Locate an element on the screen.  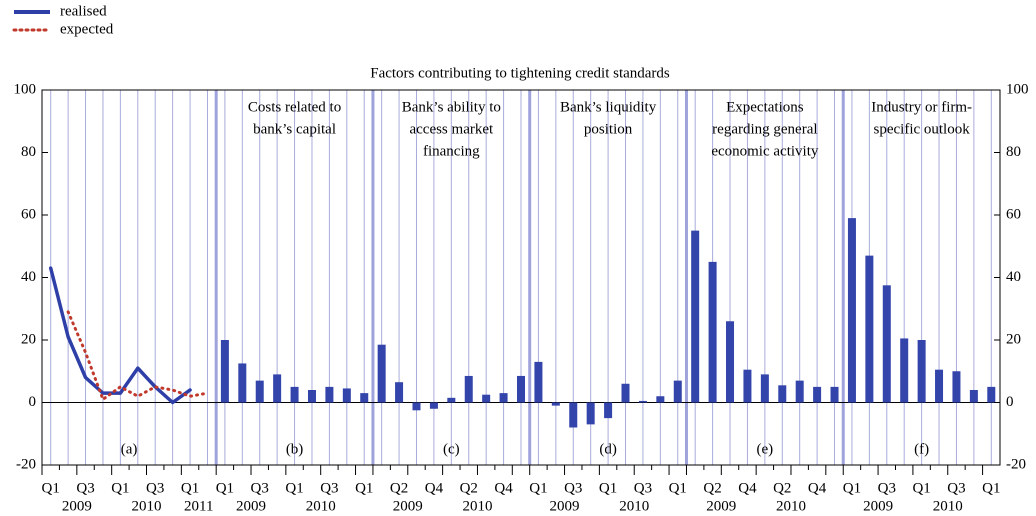
panel-title: Industry or firm- is located at coordinates (921, 107).